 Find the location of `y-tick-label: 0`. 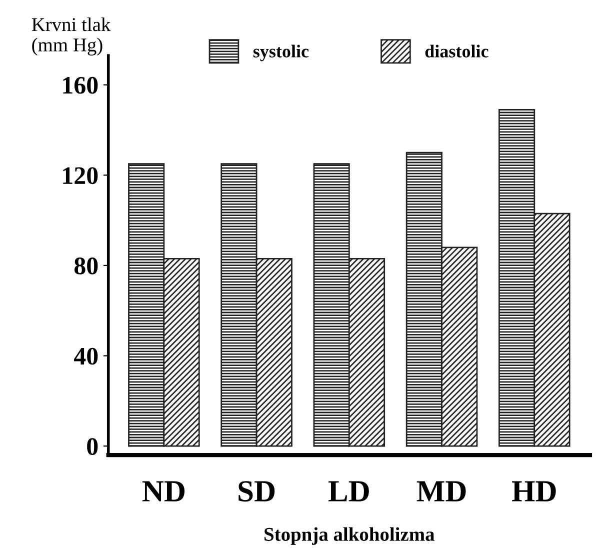

y-tick-label: 0 is located at coordinates (92, 446).